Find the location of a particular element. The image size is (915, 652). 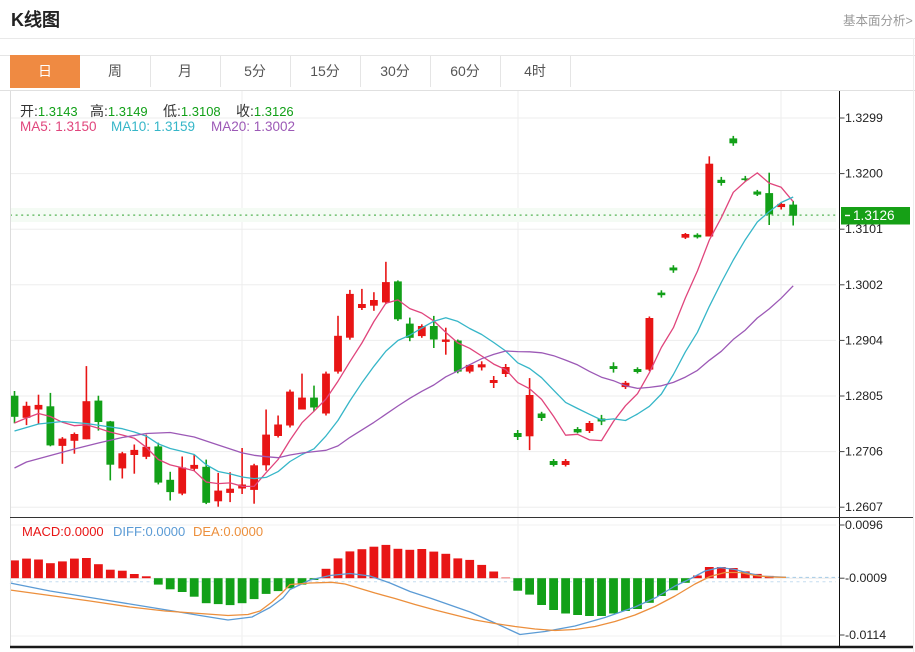

svg-text: 1.3299 is located at coordinates (864, 118).